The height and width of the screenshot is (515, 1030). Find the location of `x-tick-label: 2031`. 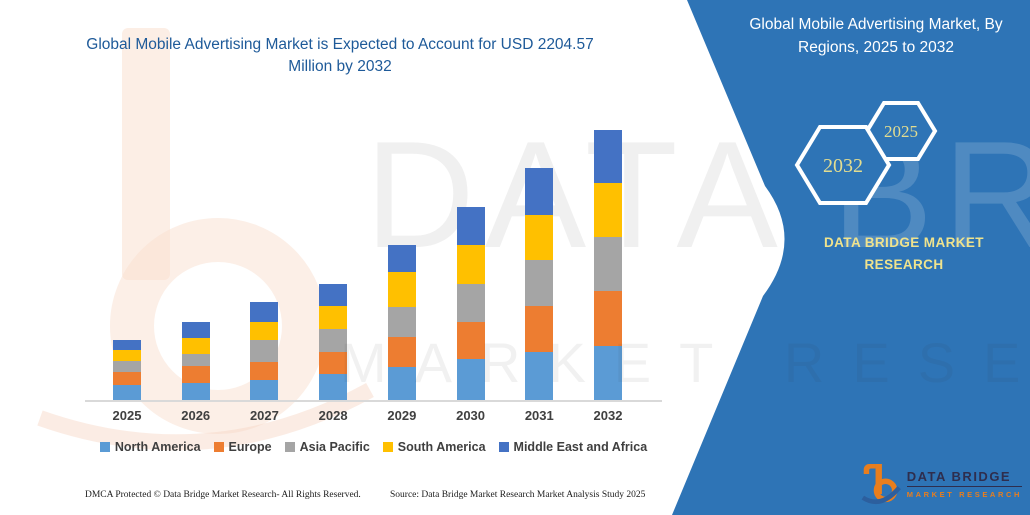

x-tick-label: 2031 is located at coordinates (539, 415).